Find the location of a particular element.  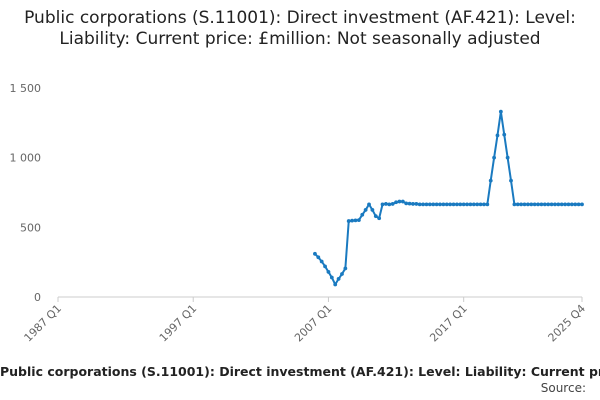

x-tick-label: 1987 Q1 is located at coordinates (43, 323).